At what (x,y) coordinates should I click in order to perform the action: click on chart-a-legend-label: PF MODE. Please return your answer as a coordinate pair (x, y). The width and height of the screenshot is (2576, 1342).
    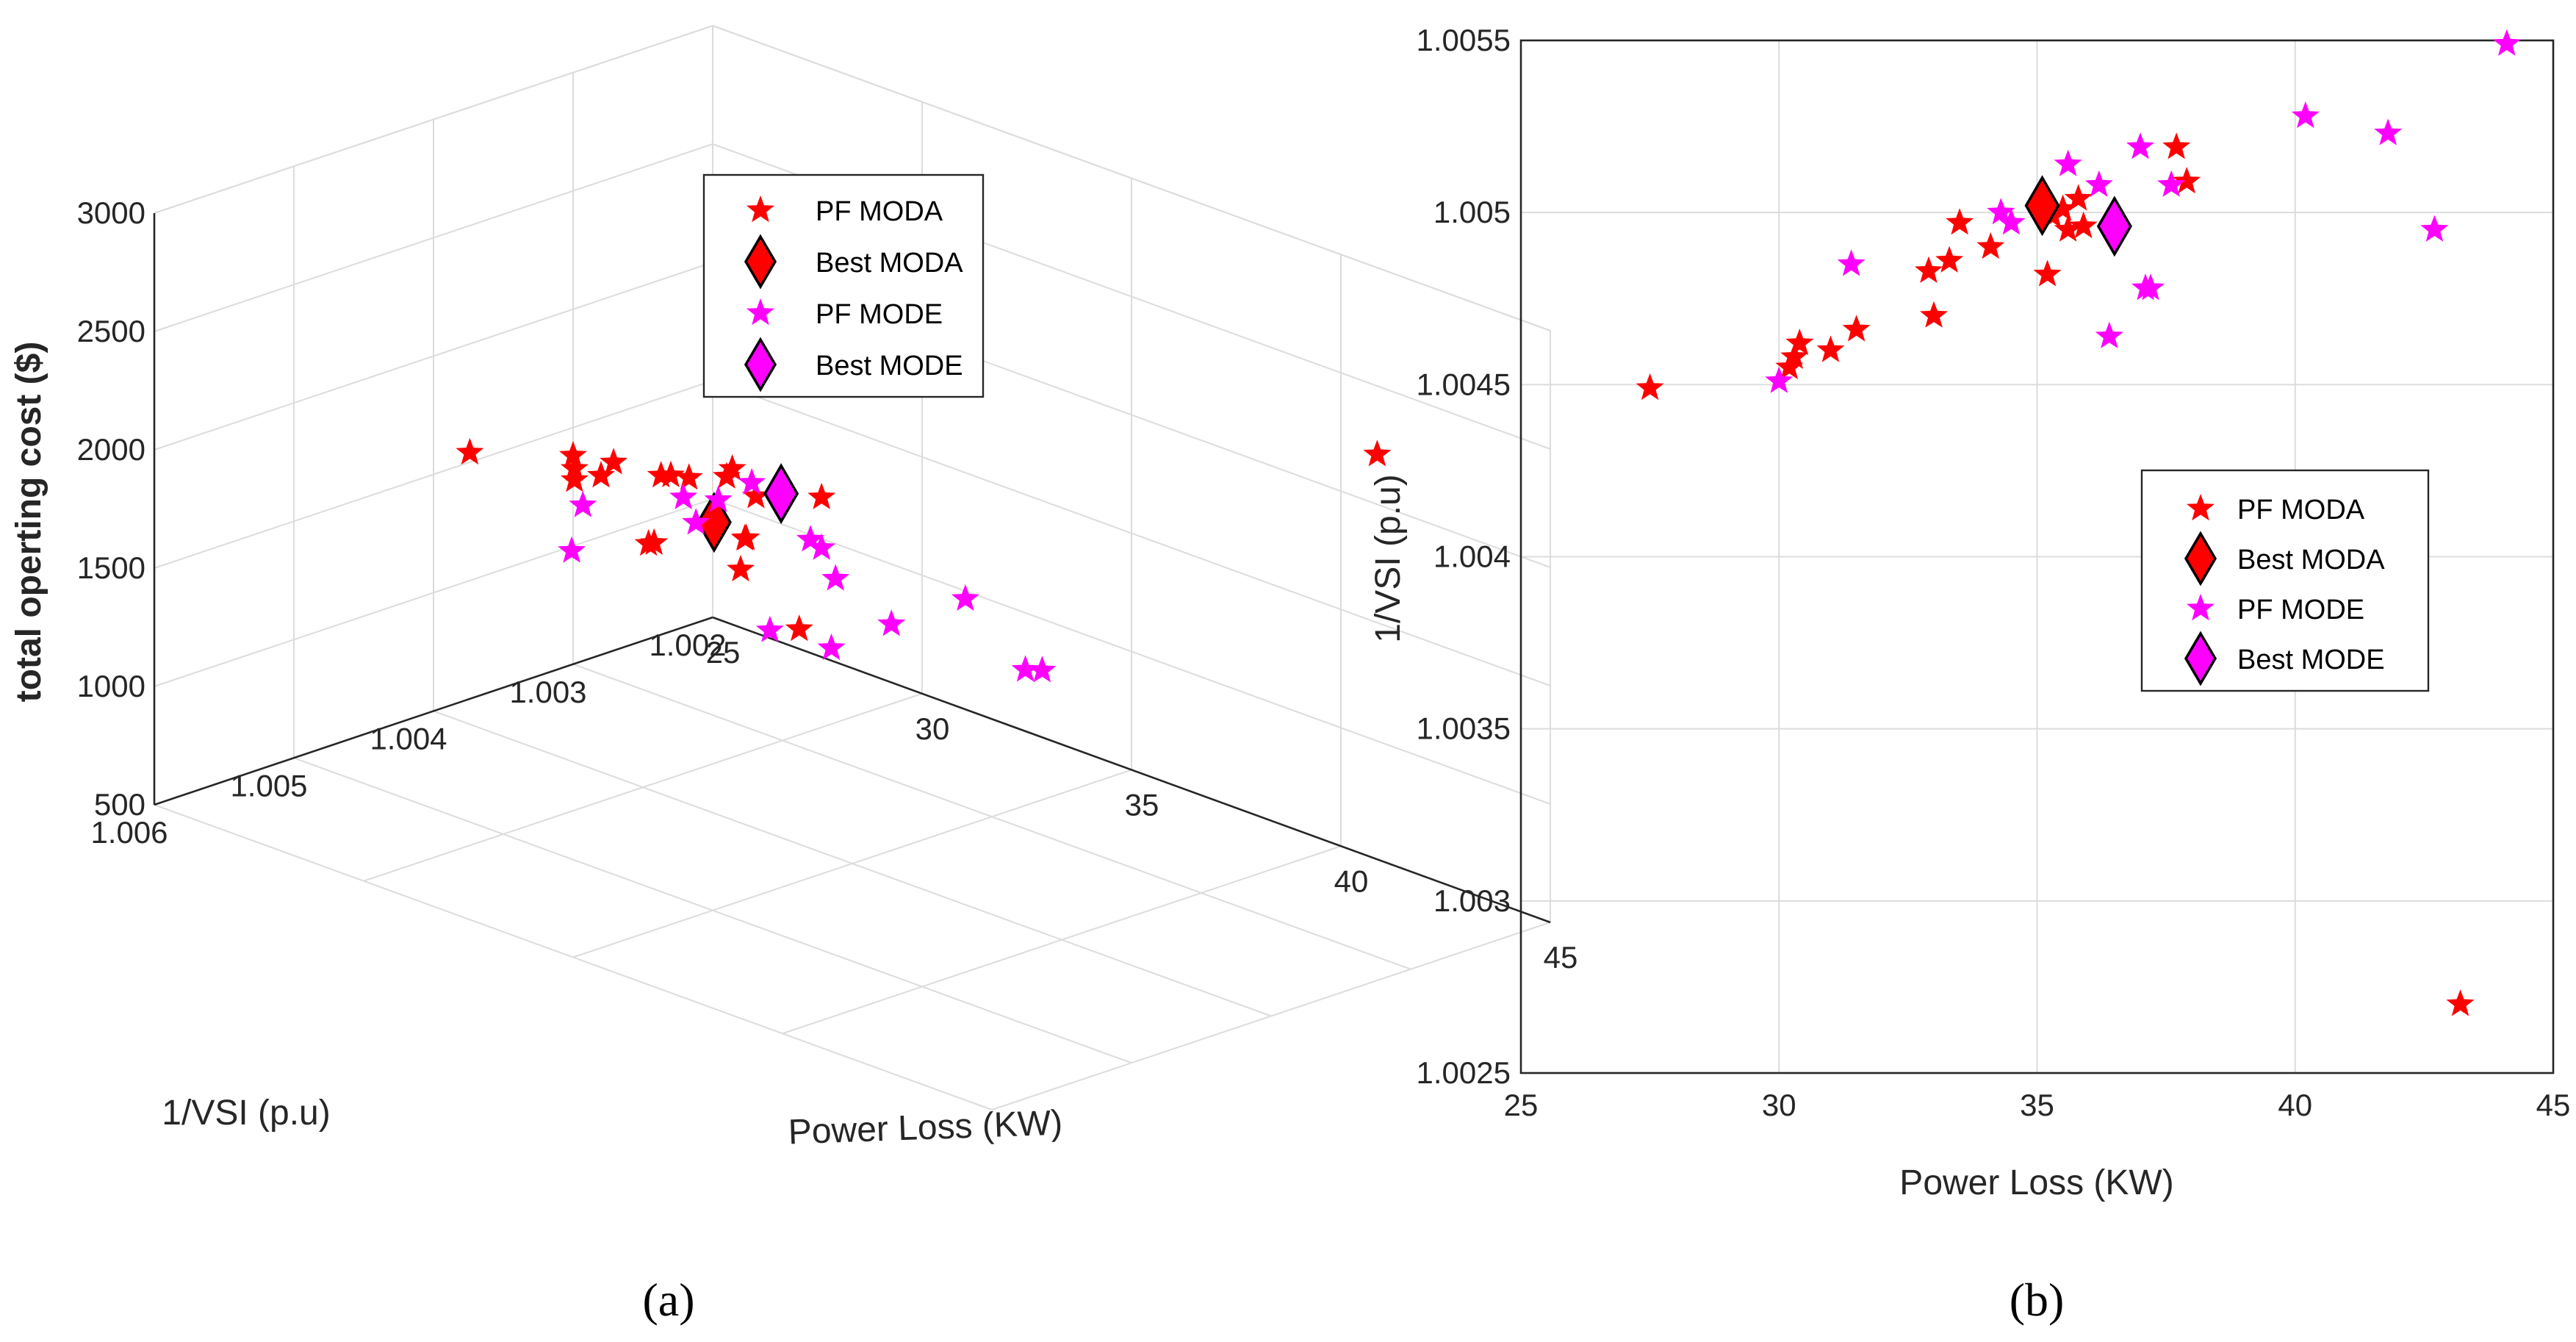
    Looking at the image, I should click on (879, 314).